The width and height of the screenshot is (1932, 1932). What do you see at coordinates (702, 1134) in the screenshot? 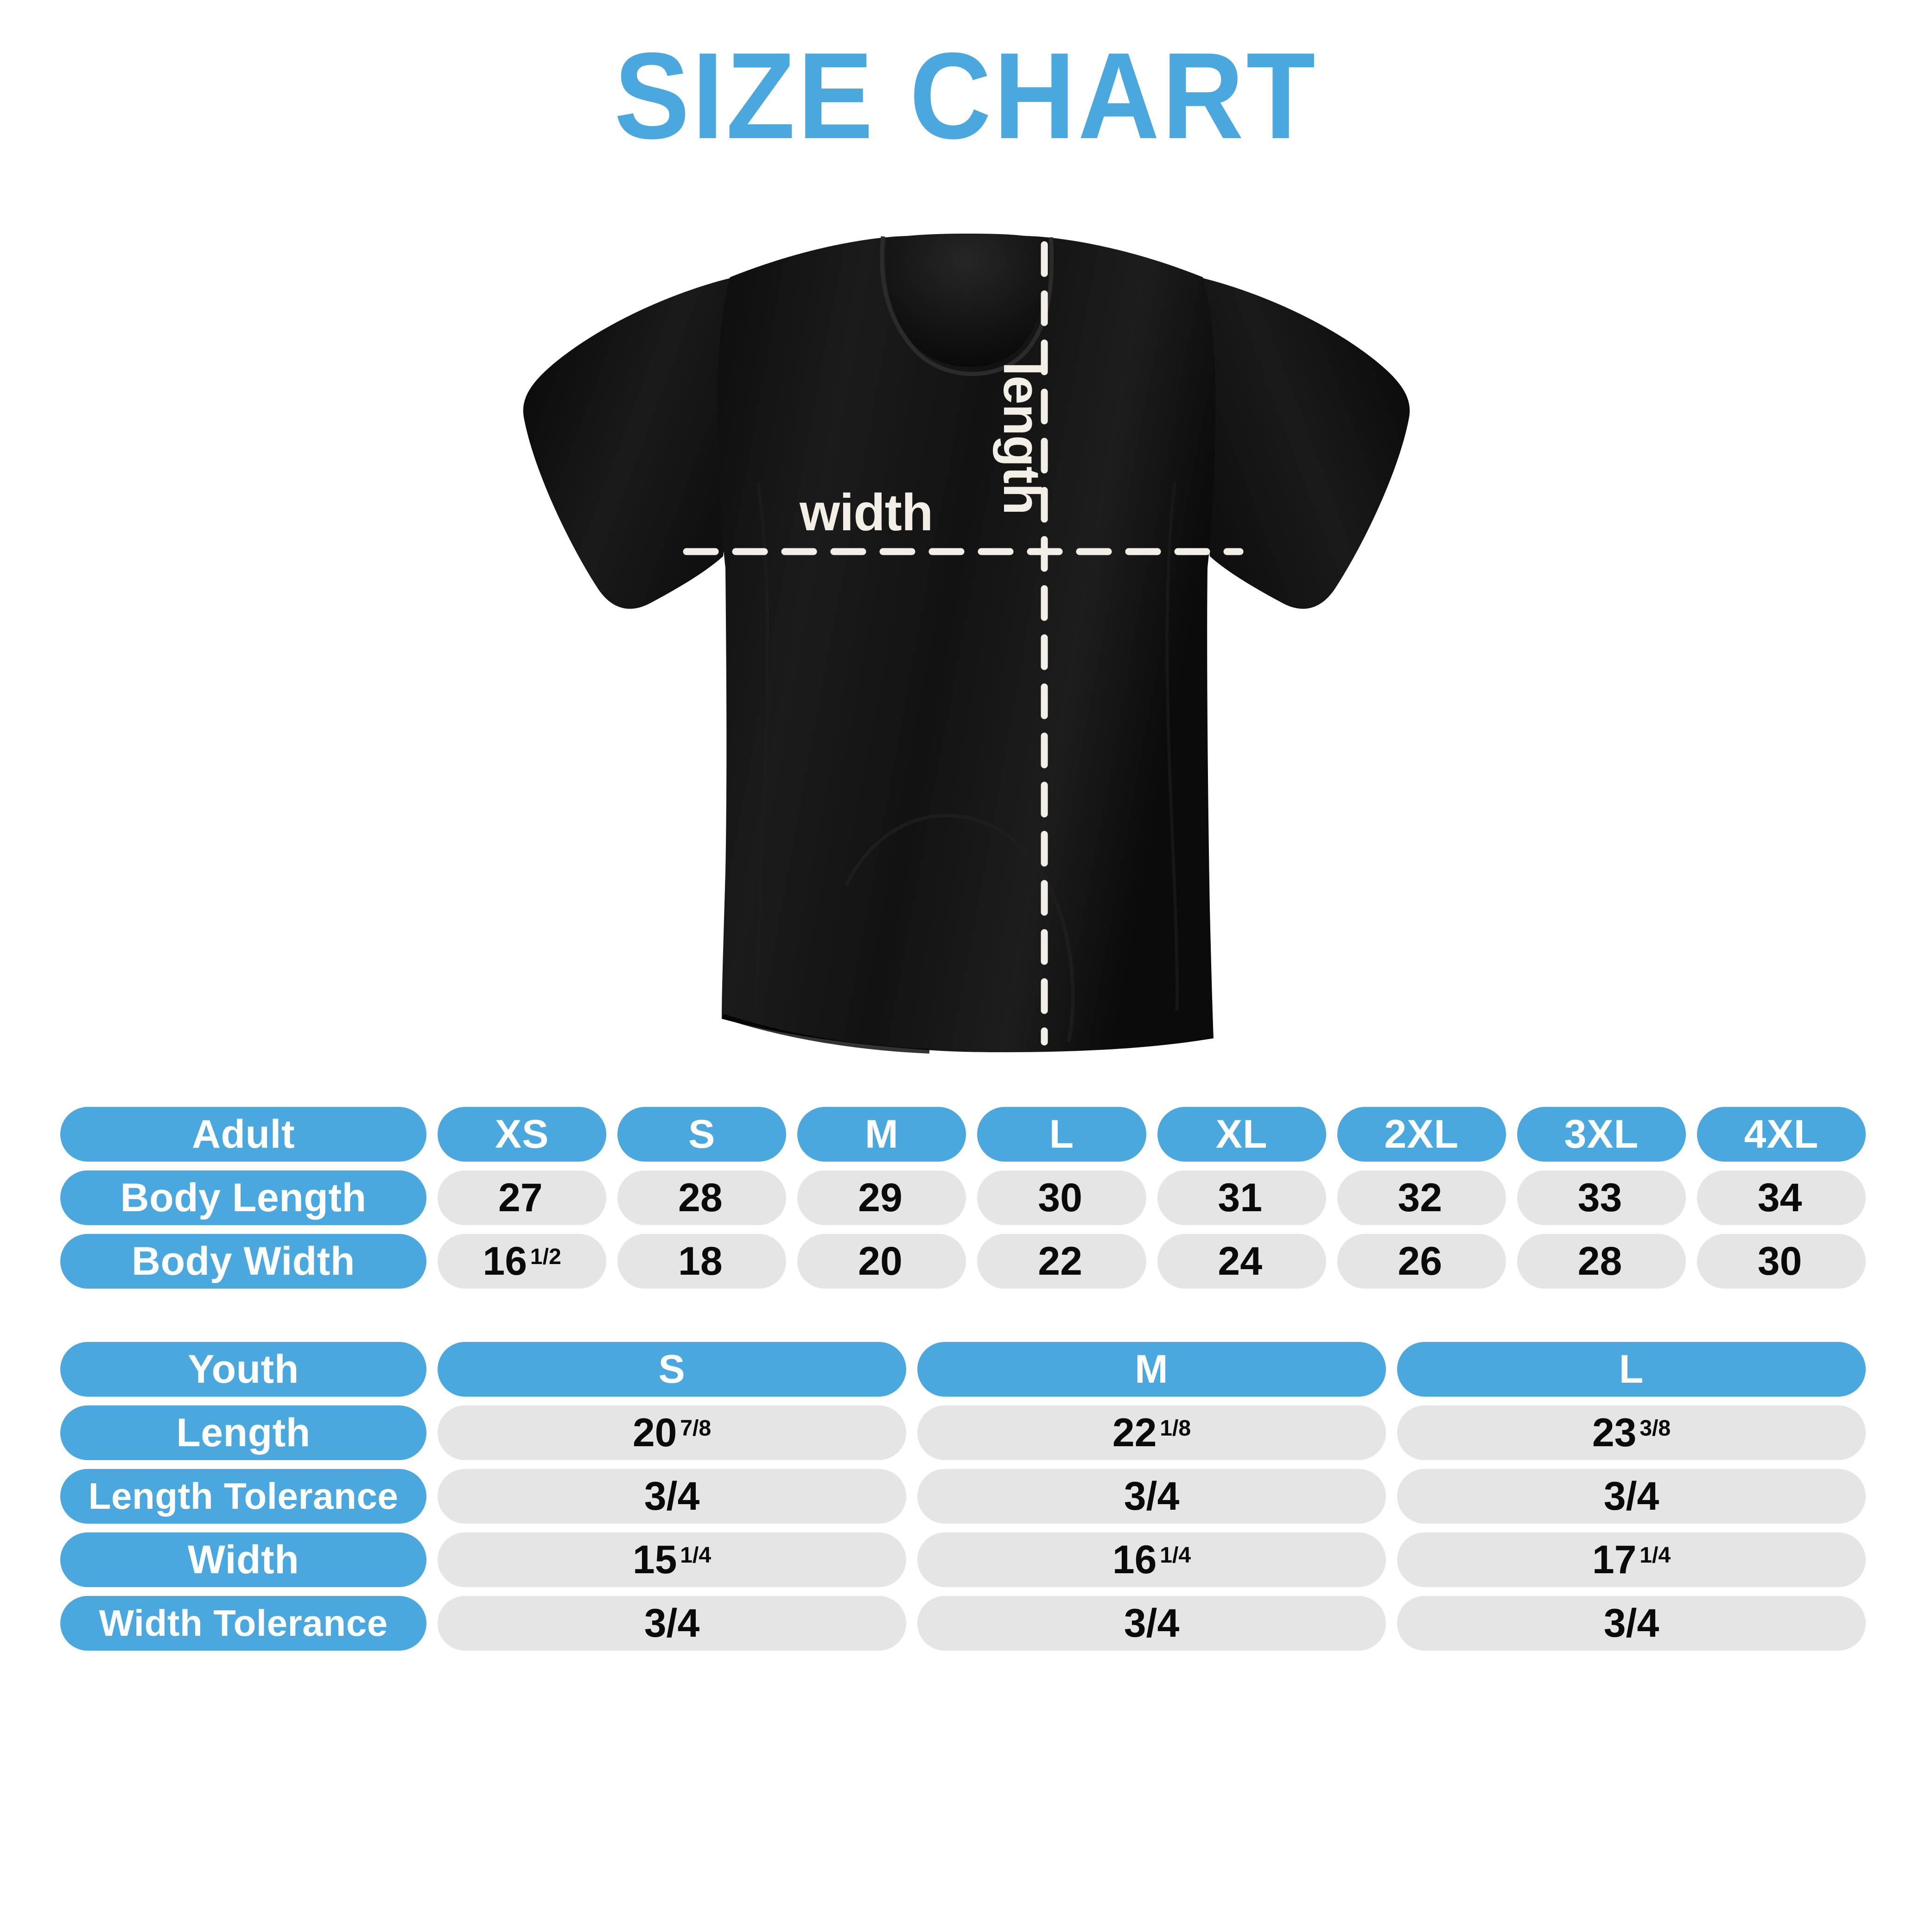
I see `adult-size-header-s: S` at bounding box center [702, 1134].